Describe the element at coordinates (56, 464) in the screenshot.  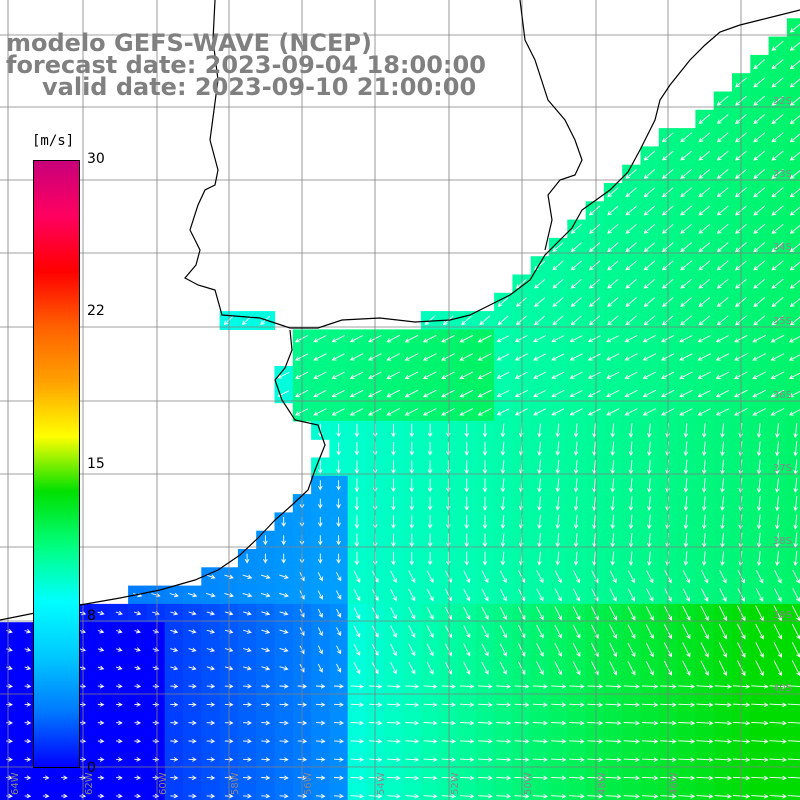
I see `colorbar` at that location.